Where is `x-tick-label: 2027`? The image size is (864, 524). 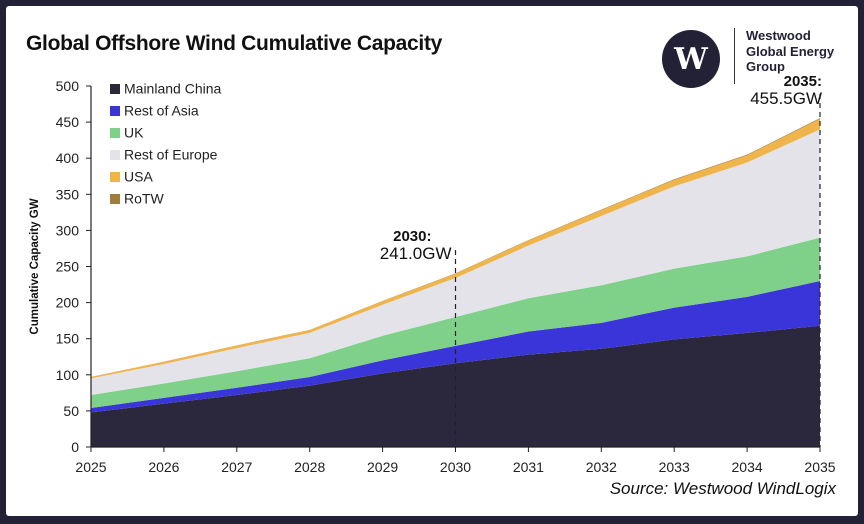 x-tick-label: 2027 is located at coordinates (236, 467).